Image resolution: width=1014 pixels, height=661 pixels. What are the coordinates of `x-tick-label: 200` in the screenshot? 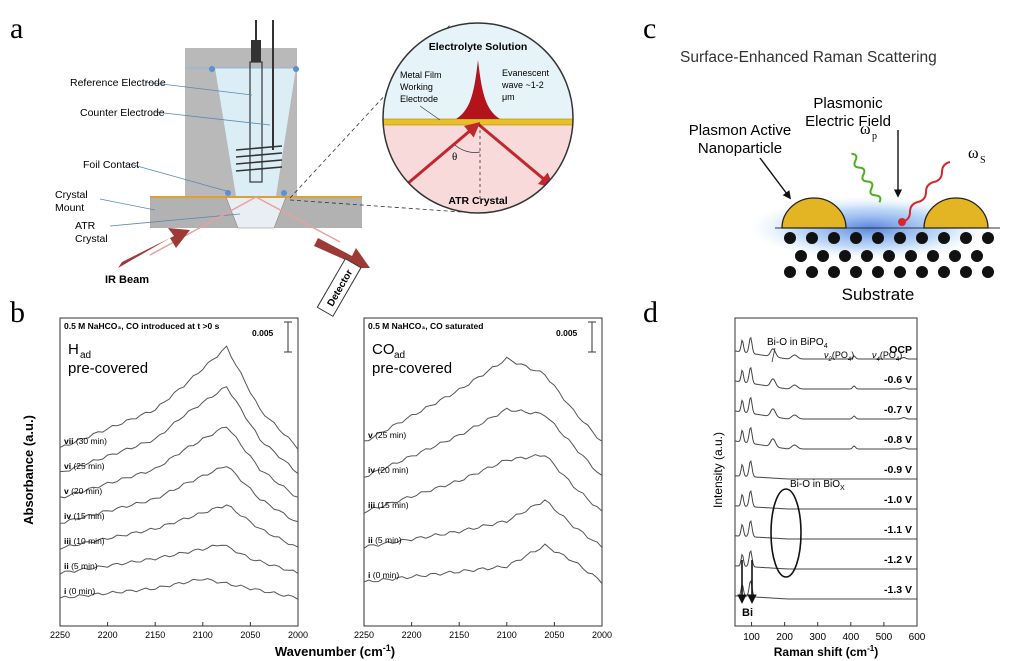 It's located at (784, 637).